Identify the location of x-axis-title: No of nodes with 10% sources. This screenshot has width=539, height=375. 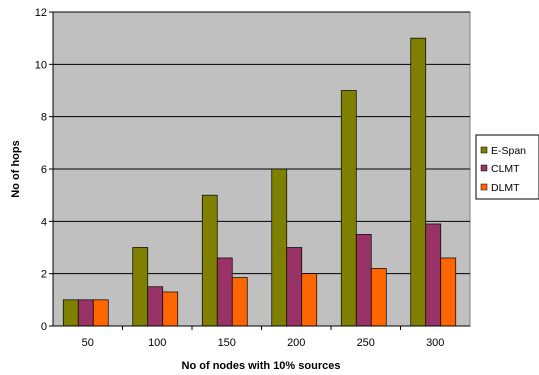
(261, 366).